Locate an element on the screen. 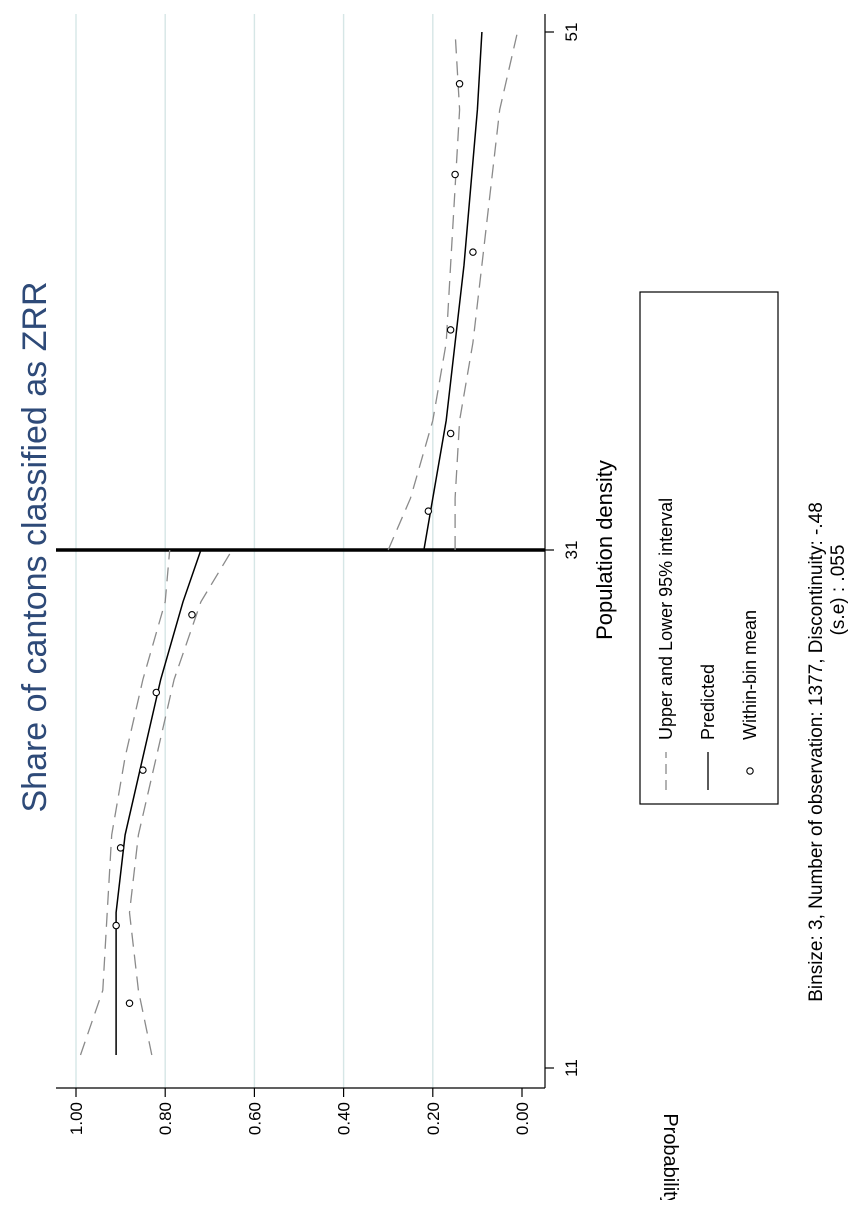 The image size is (848, 1205). legend-label-interval: Upper and Lower 95% interval is located at coordinates (666, 619).